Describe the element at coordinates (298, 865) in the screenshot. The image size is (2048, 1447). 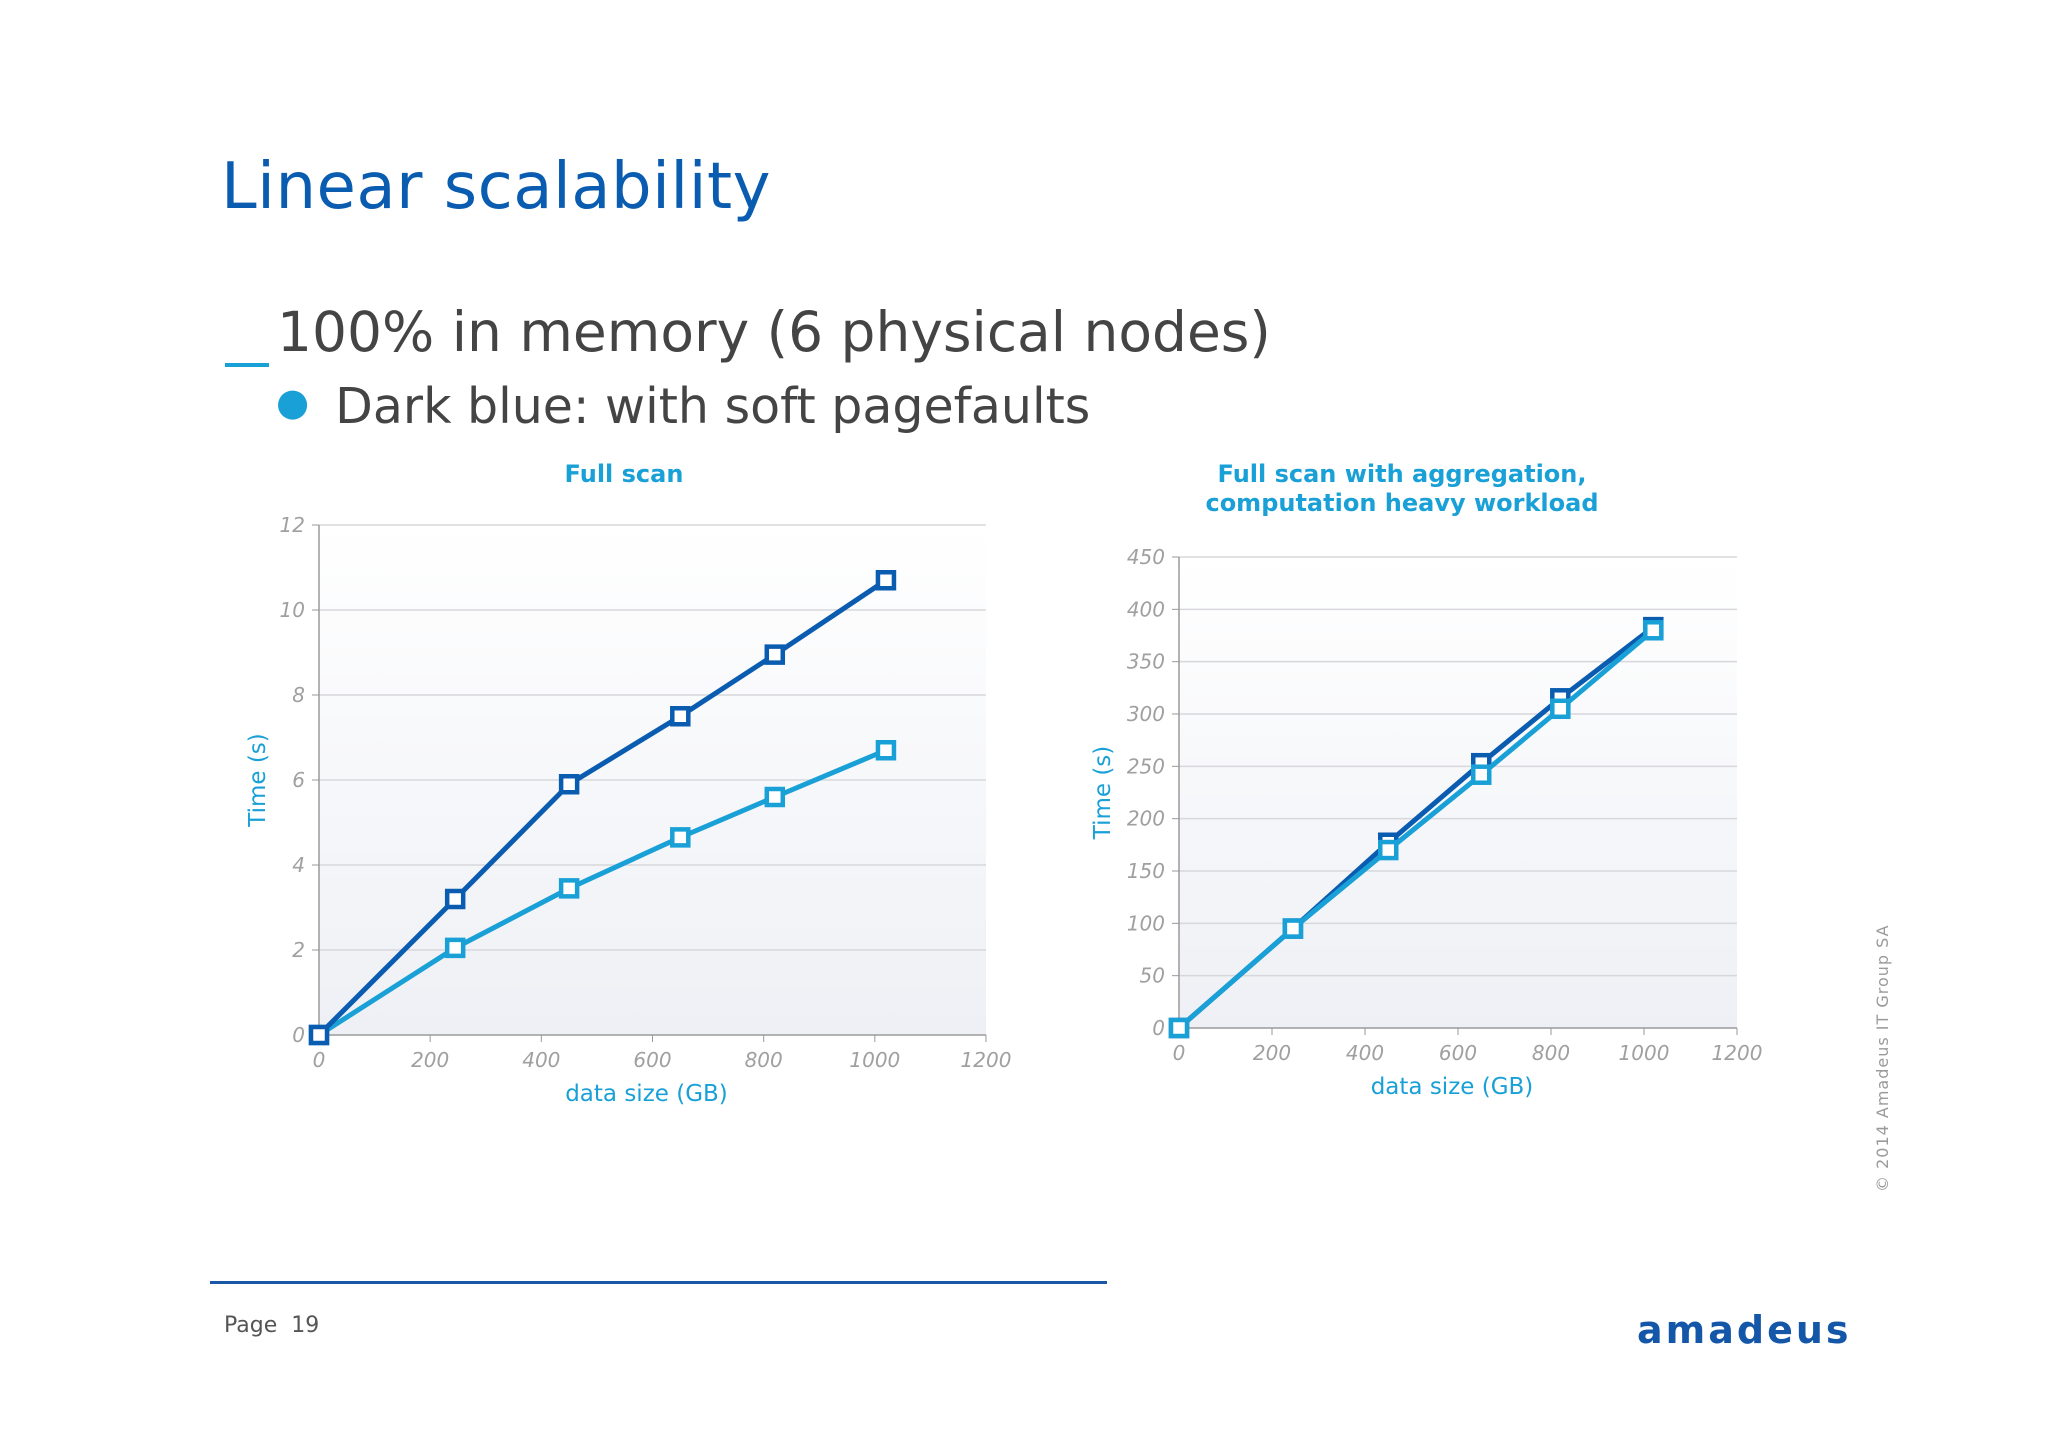
I see `y-tick-label: 4` at that location.